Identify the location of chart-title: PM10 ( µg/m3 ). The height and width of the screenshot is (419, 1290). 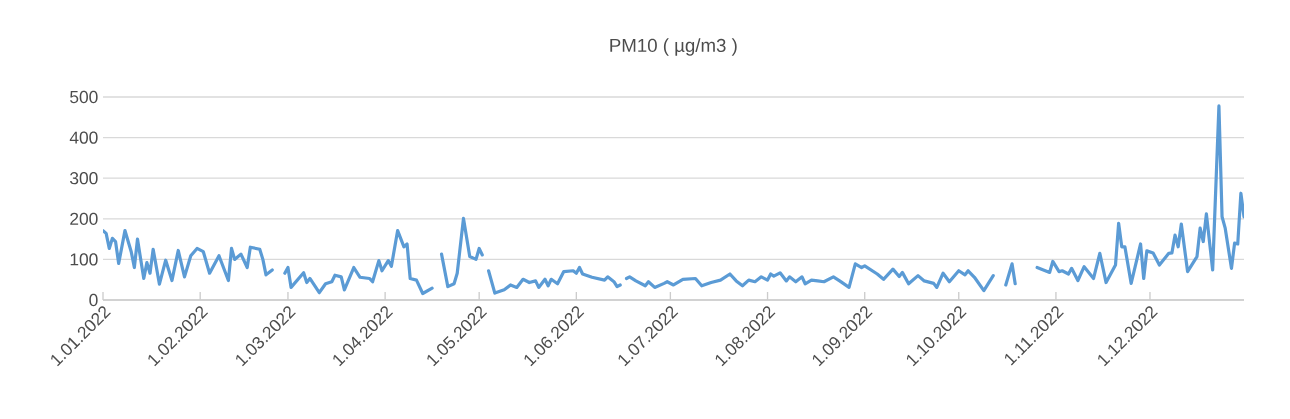
(673, 47).